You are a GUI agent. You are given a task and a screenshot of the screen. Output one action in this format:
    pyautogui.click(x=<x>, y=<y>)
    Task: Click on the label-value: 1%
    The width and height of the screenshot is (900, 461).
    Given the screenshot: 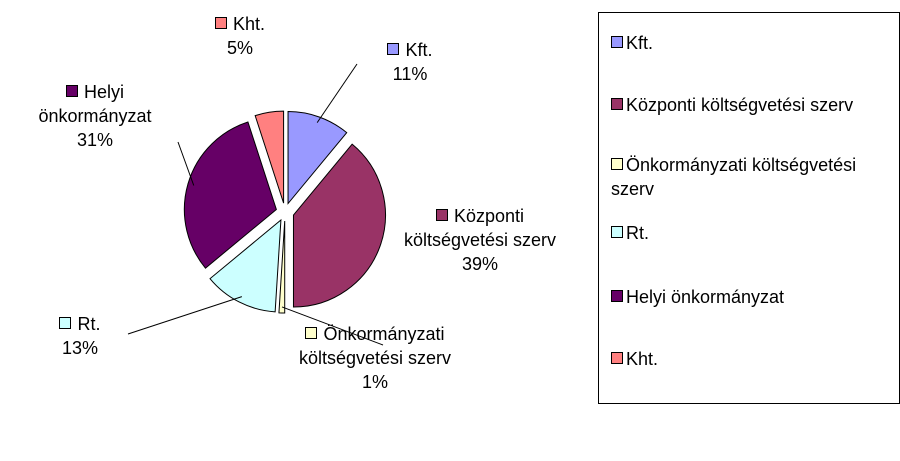 What is the action you would take?
    pyautogui.click(x=374, y=382)
    